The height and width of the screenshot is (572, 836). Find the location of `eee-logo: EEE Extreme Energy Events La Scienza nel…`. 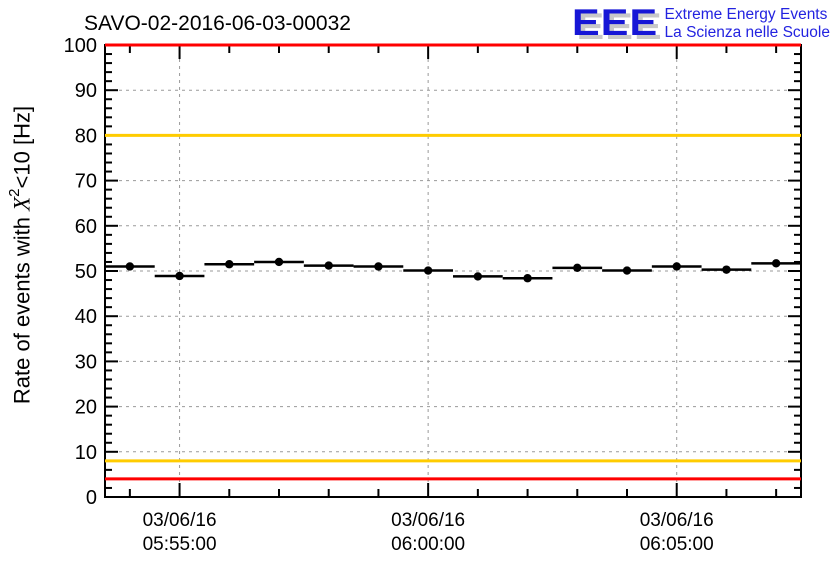

eee-logo: EEE Extreme Energy Events La Scienza nel… is located at coordinates (701, 23).